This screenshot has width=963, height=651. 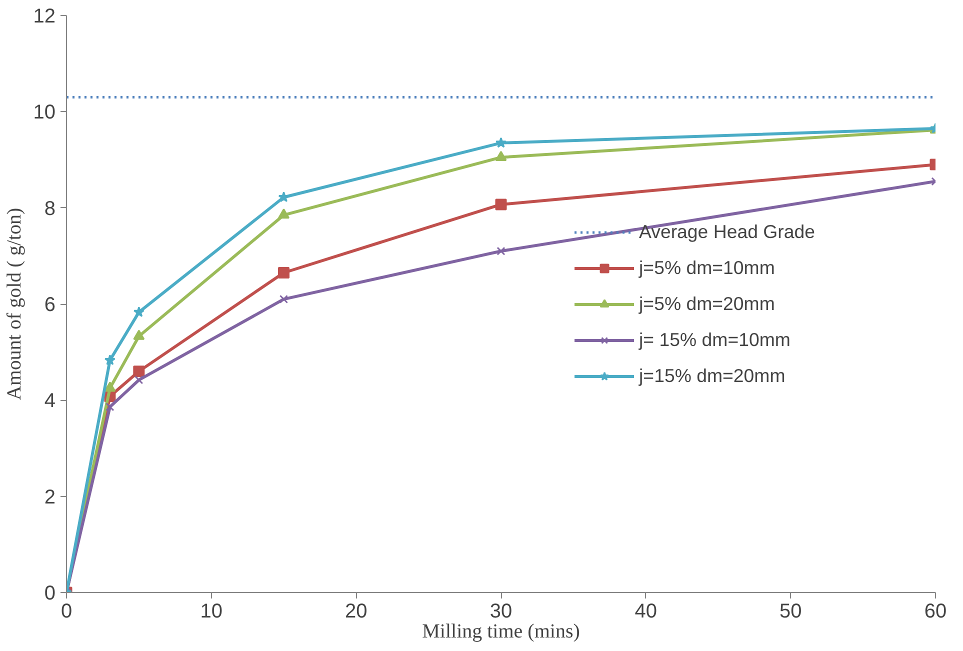 I want to click on y-tick-label: 4, so click(x=50, y=401).